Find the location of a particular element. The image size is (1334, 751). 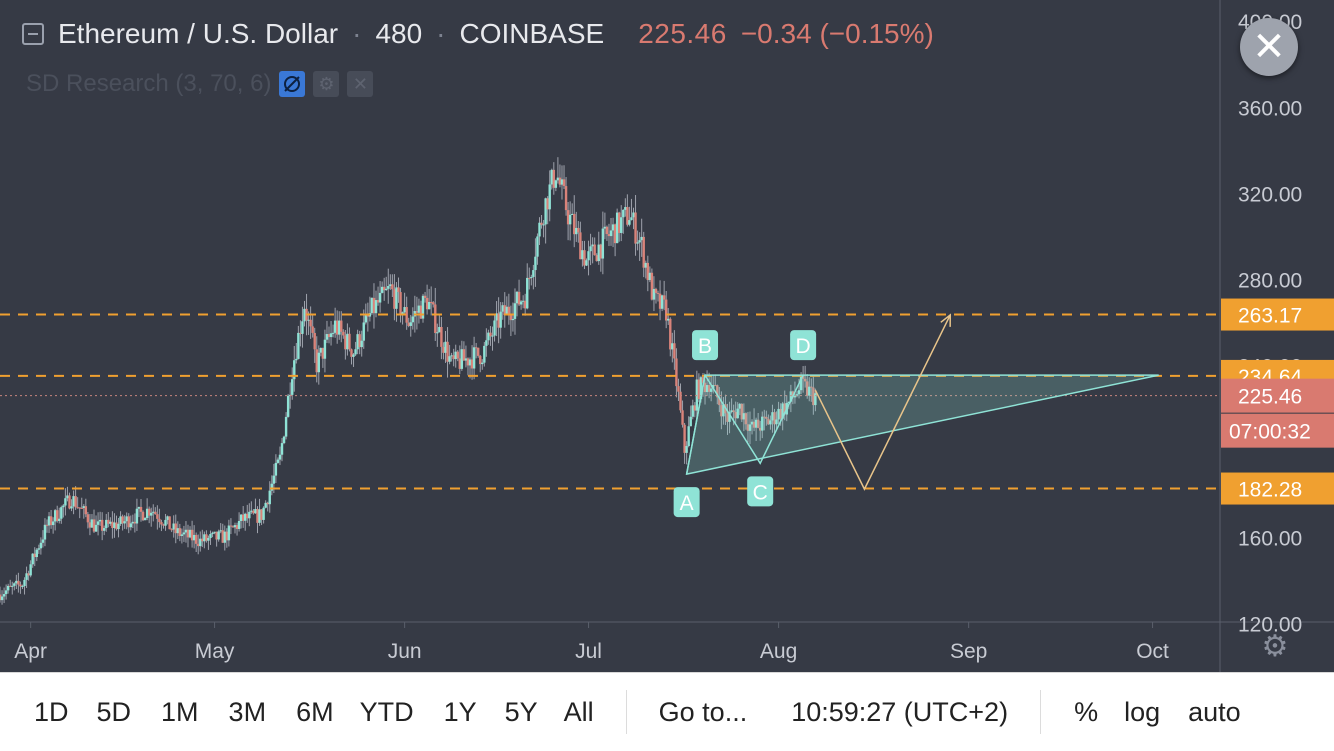

auto-toggle: auto is located at coordinates (1214, 711).